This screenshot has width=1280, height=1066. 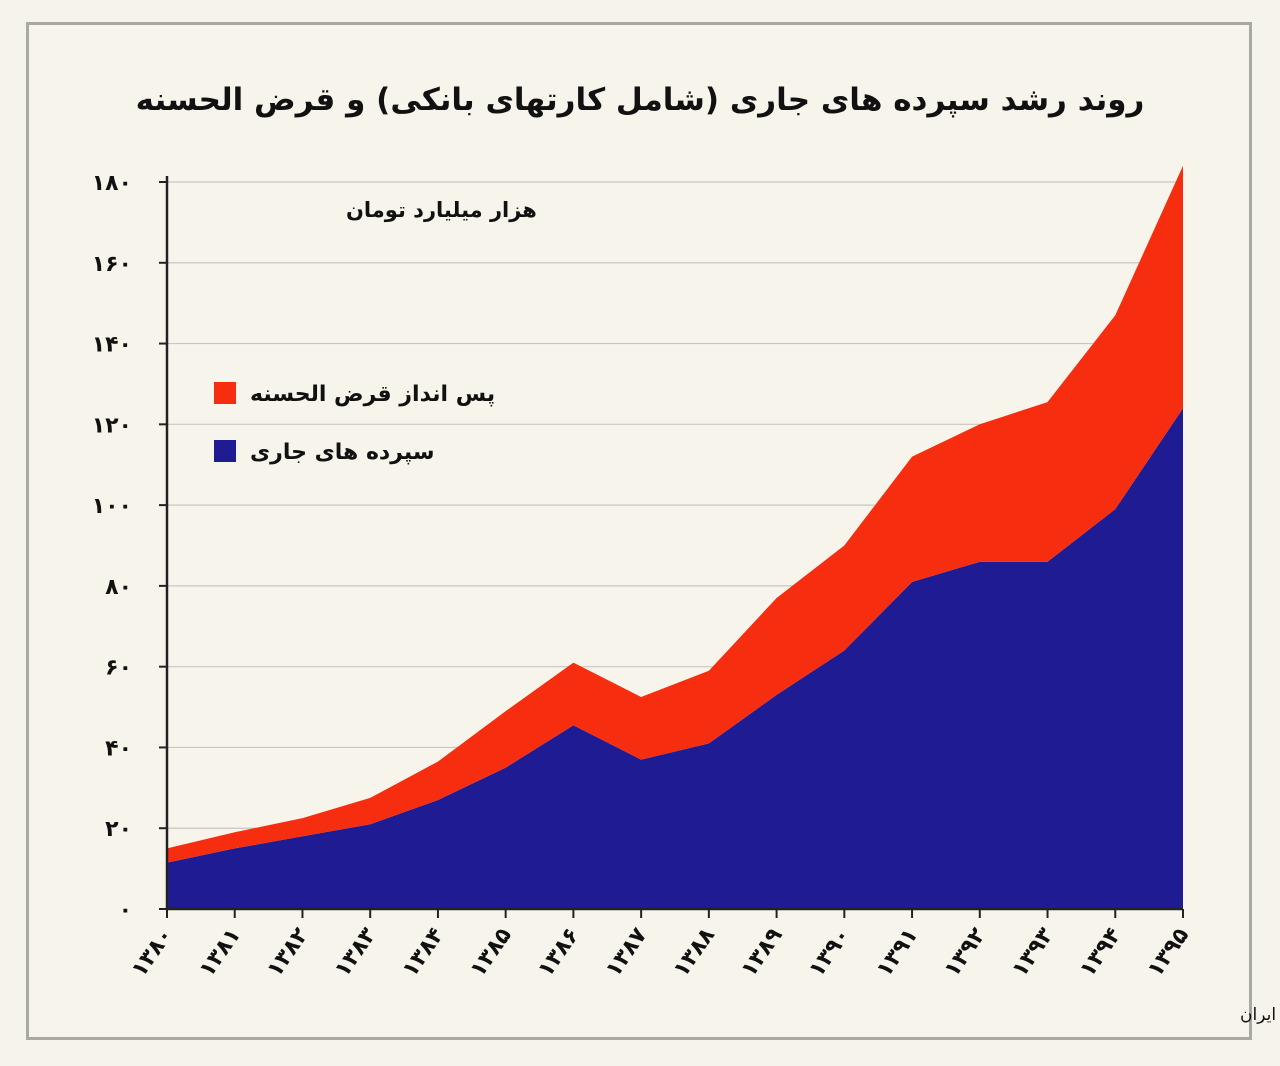 I want to click on x-tick-label: ۱۳۸۴, so click(x=423, y=953).